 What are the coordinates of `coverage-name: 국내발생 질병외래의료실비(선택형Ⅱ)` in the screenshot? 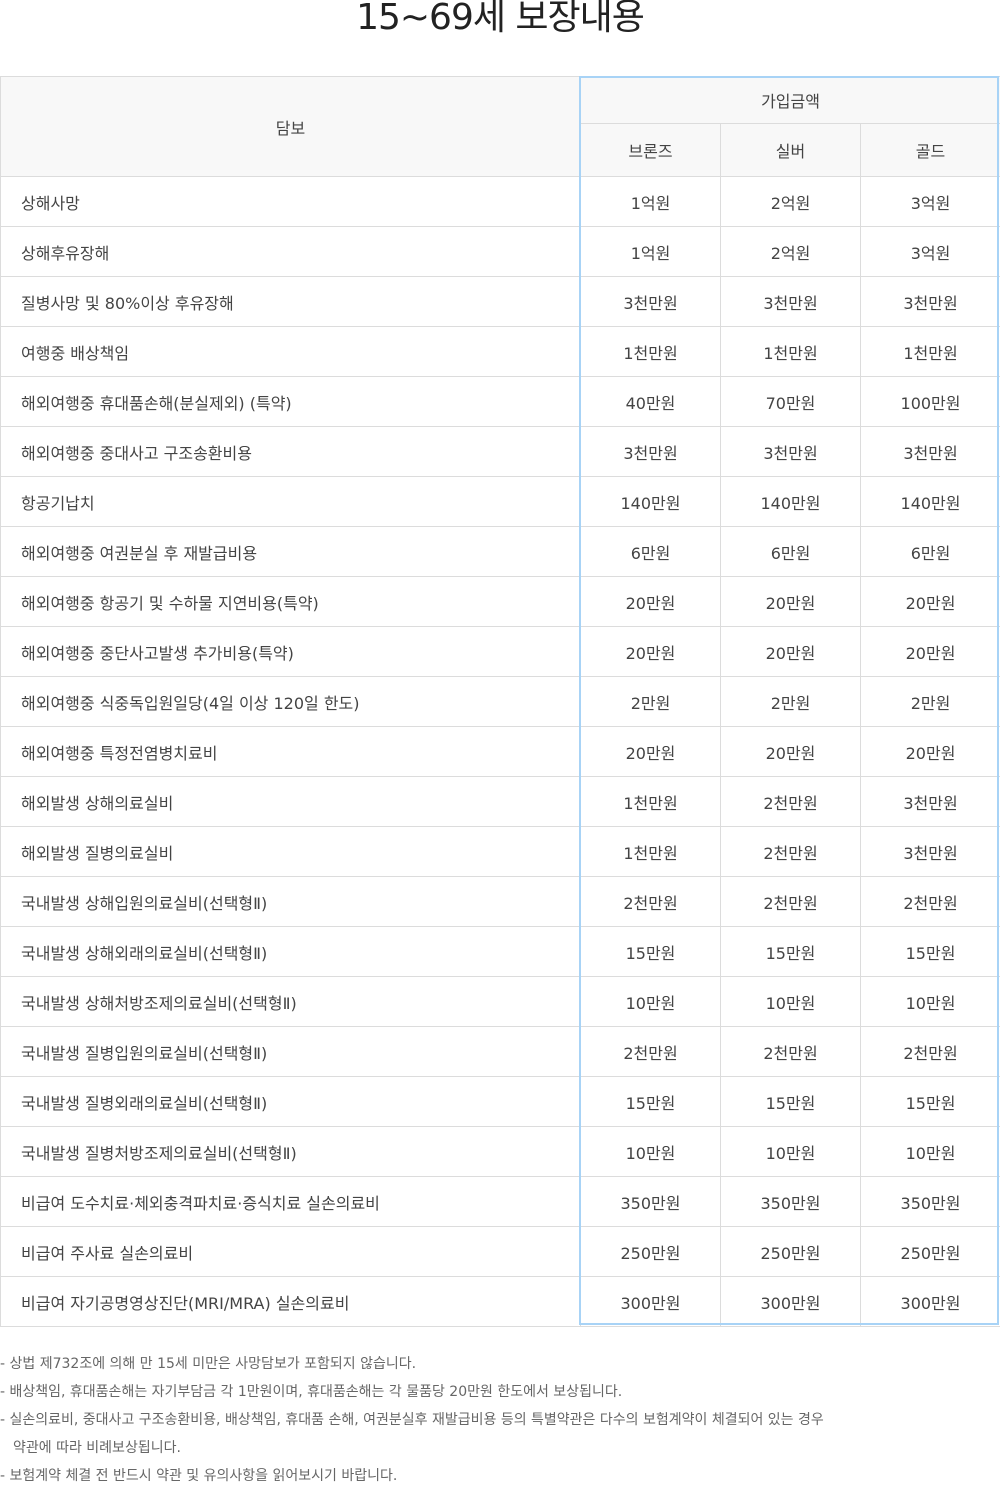 It's located at (291, 1102).